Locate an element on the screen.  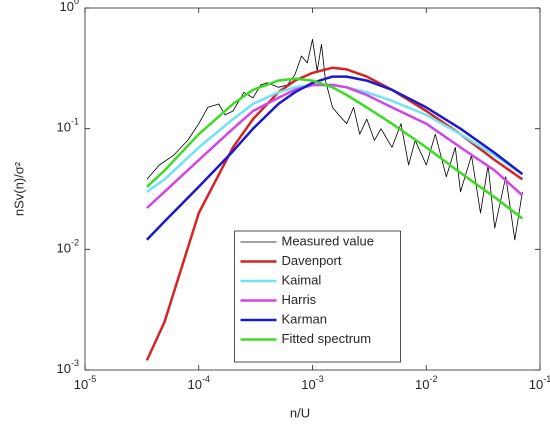
x-axis-label: n/U is located at coordinates (300, 412).